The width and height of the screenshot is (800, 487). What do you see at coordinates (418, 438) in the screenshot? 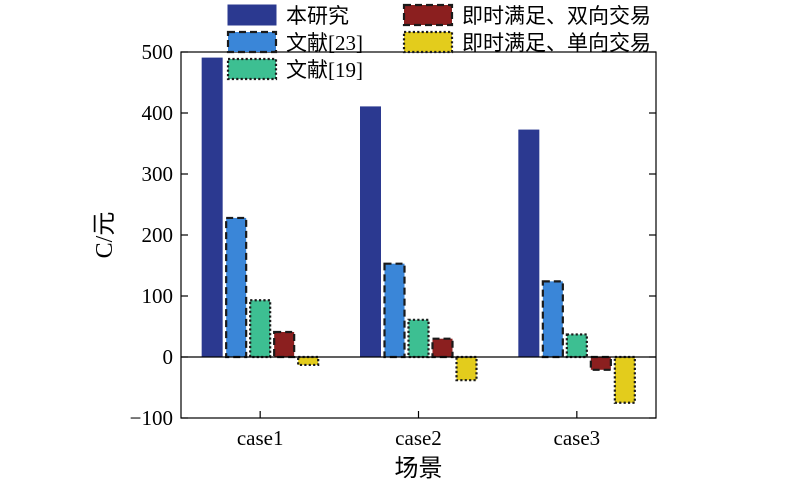
I see `x-tick-label-case2: case2` at bounding box center [418, 438].